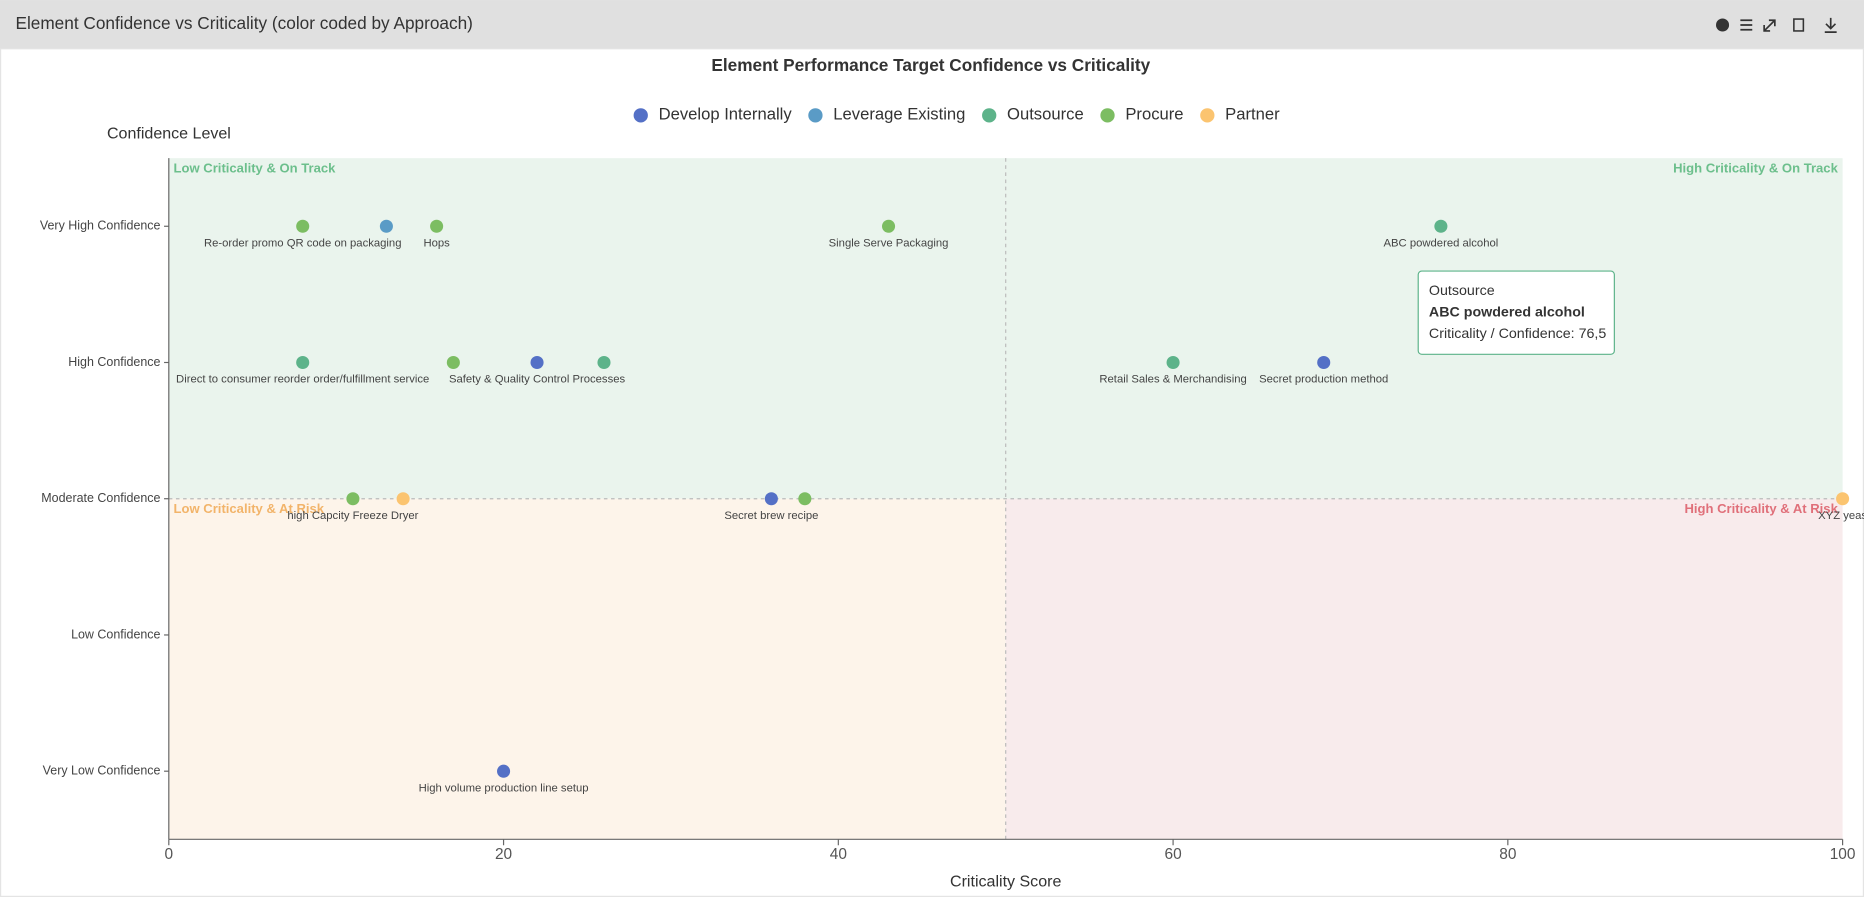 The width and height of the screenshot is (1864, 897). What do you see at coordinates (1761, 508) in the screenshot?
I see `quadrant-label: High Criticality & At Risk` at bounding box center [1761, 508].